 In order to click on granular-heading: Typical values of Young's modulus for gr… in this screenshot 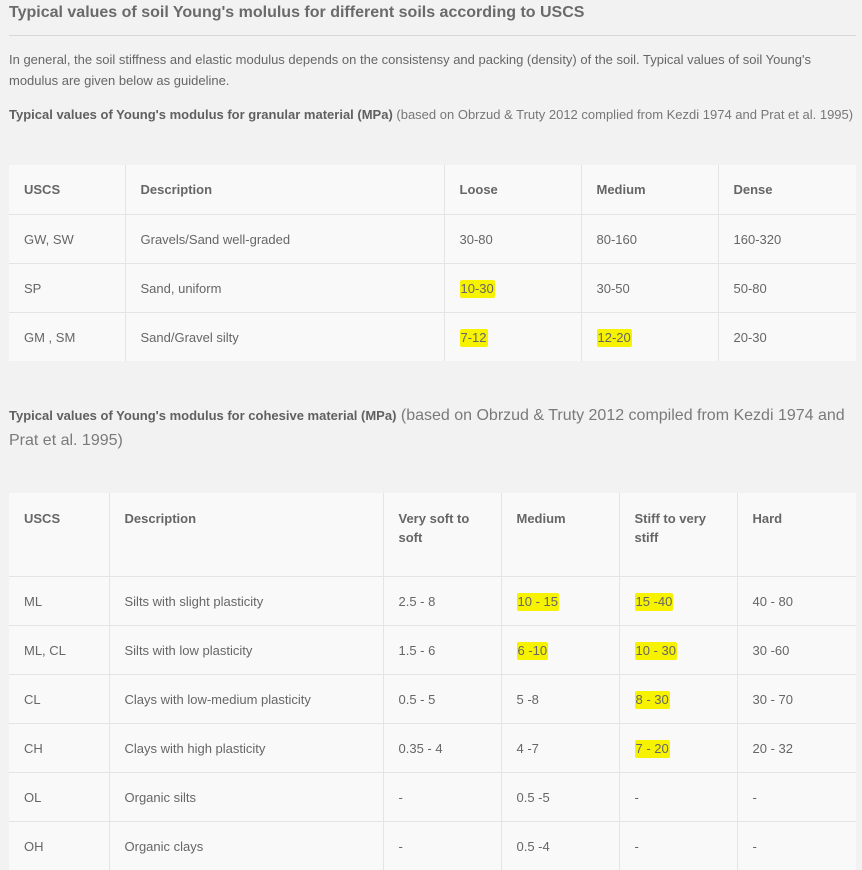, I will do `click(434, 114)`.